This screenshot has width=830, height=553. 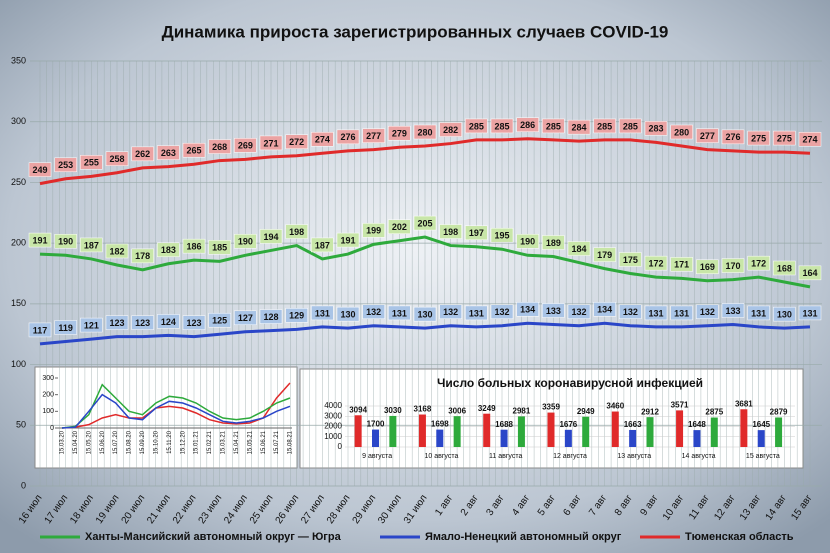 I want to click on bar-value-label: 3094, so click(x=358, y=409).